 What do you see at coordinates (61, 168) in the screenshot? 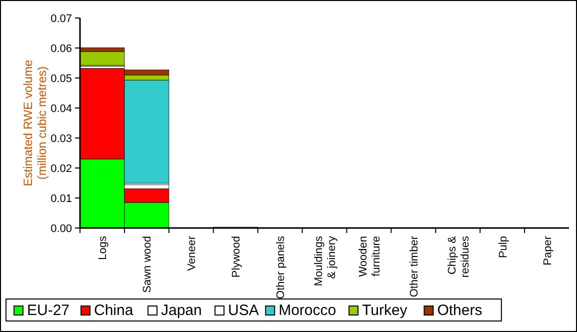
I see `y-tick-label: 0.02` at bounding box center [61, 168].